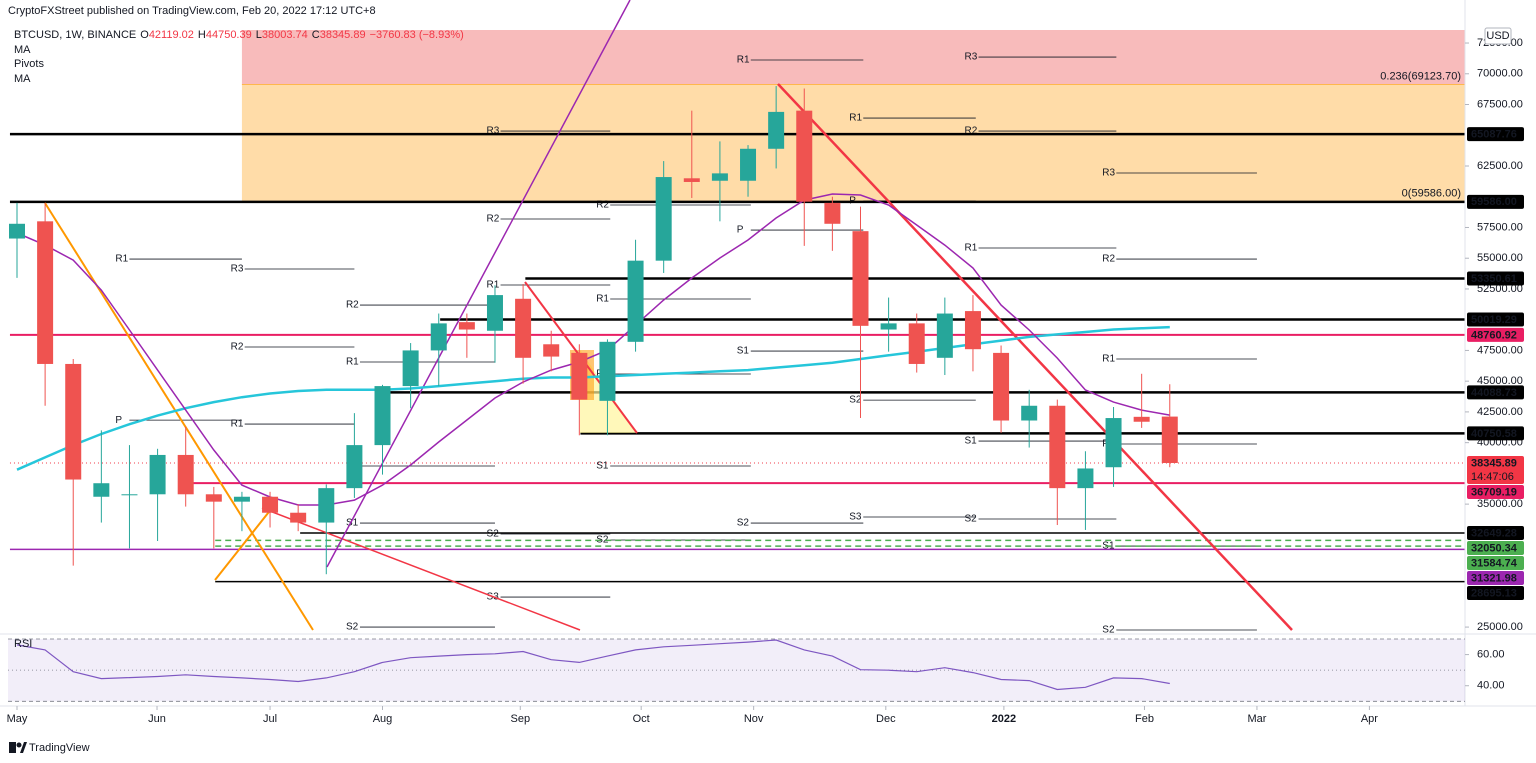  I want to click on price-label: 31584.74, so click(1494, 563).